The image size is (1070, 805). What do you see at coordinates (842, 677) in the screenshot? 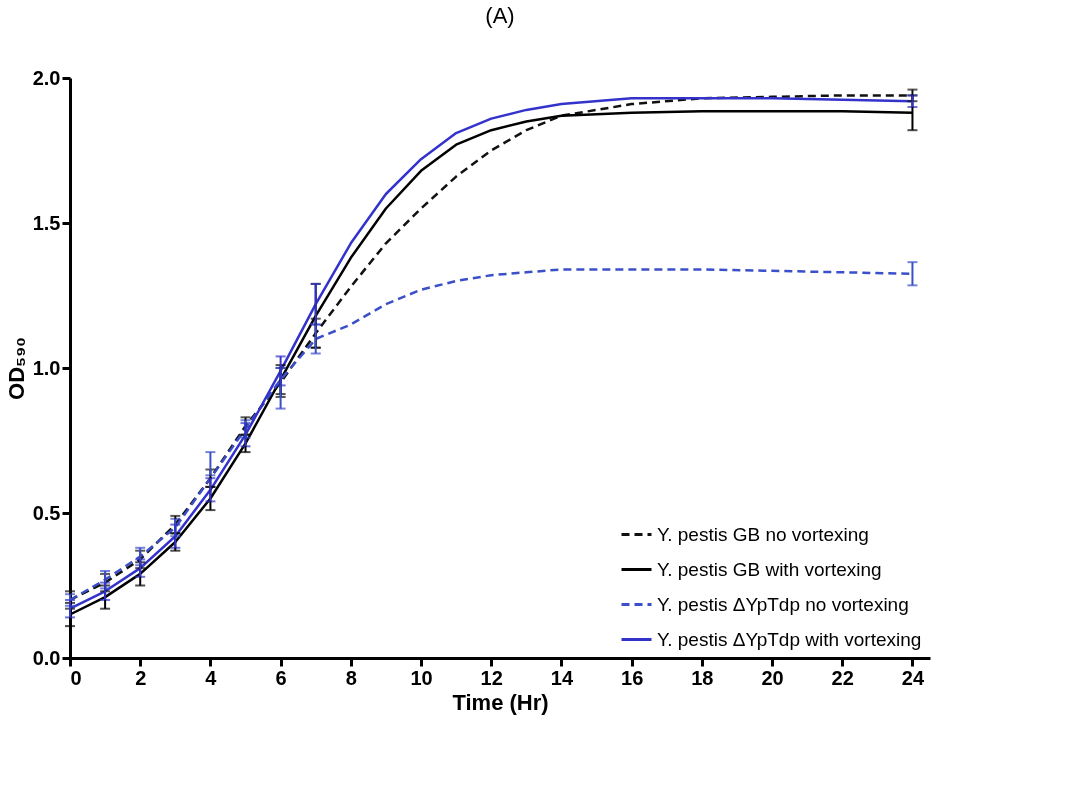
I see `x-tick-label: 22` at bounding box center [842, 677].